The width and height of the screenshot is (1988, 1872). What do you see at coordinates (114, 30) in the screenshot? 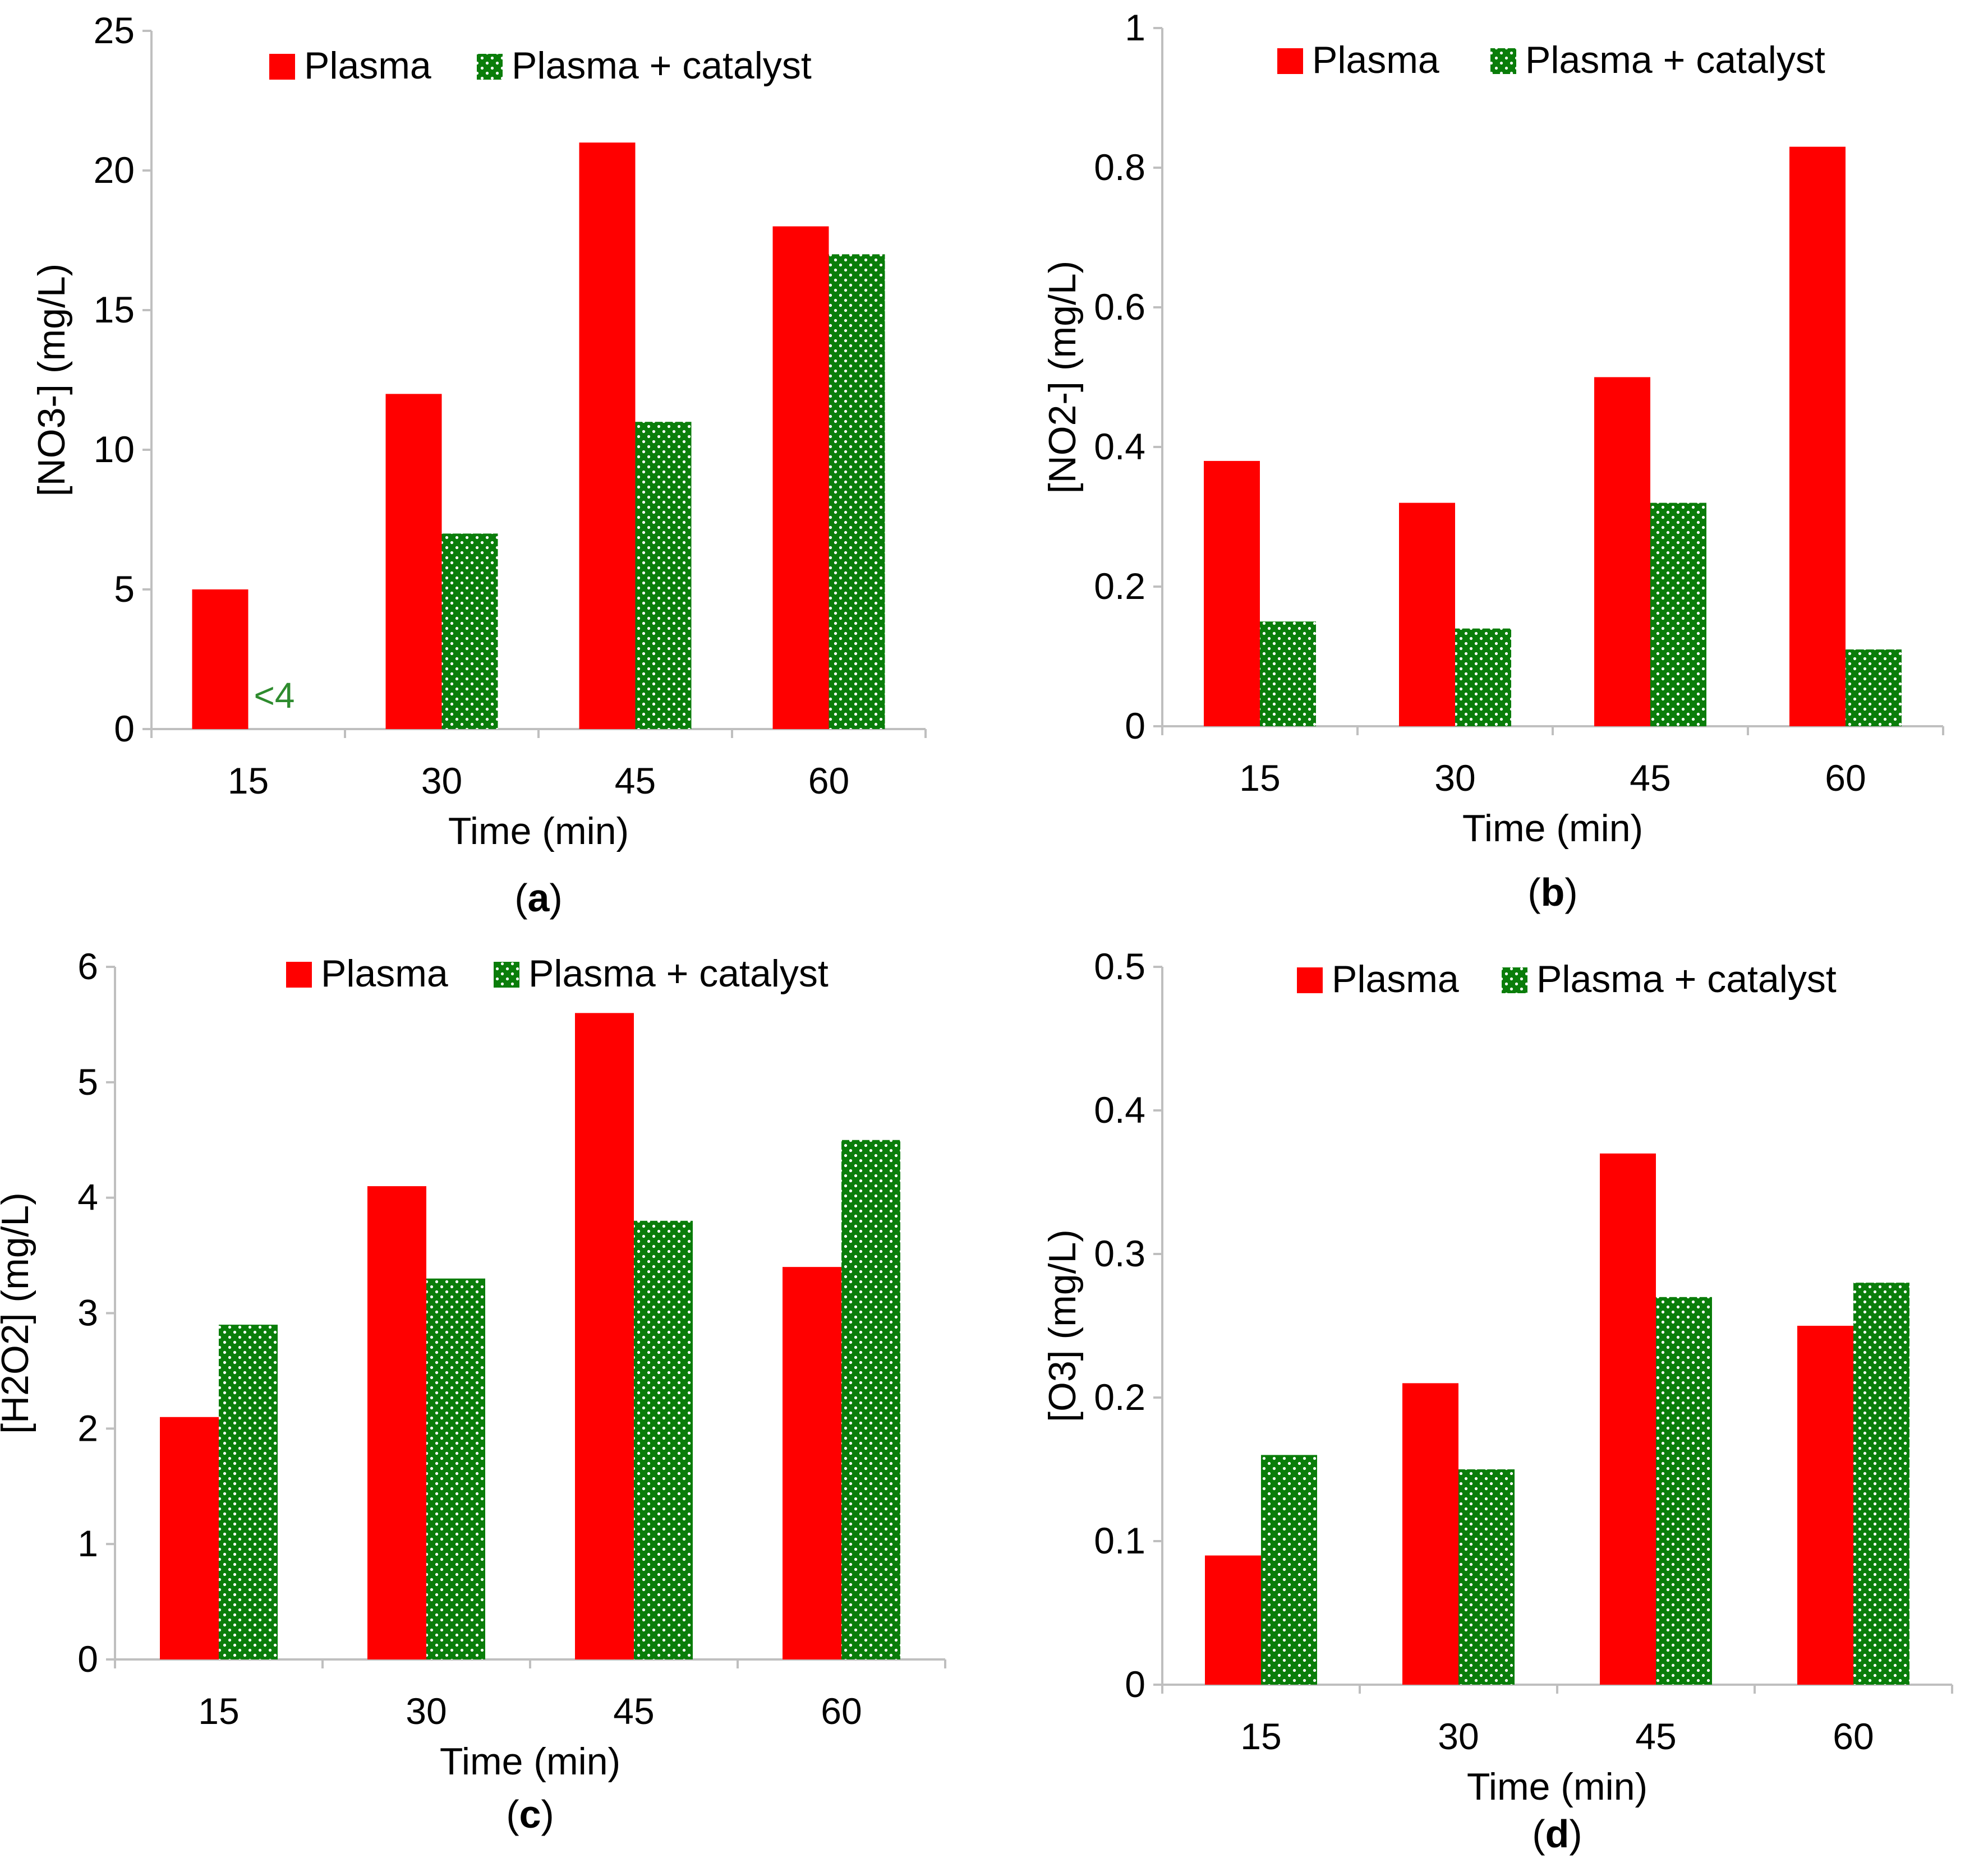
I see `y-tick-label: 25` at bounding box center [114, 30].